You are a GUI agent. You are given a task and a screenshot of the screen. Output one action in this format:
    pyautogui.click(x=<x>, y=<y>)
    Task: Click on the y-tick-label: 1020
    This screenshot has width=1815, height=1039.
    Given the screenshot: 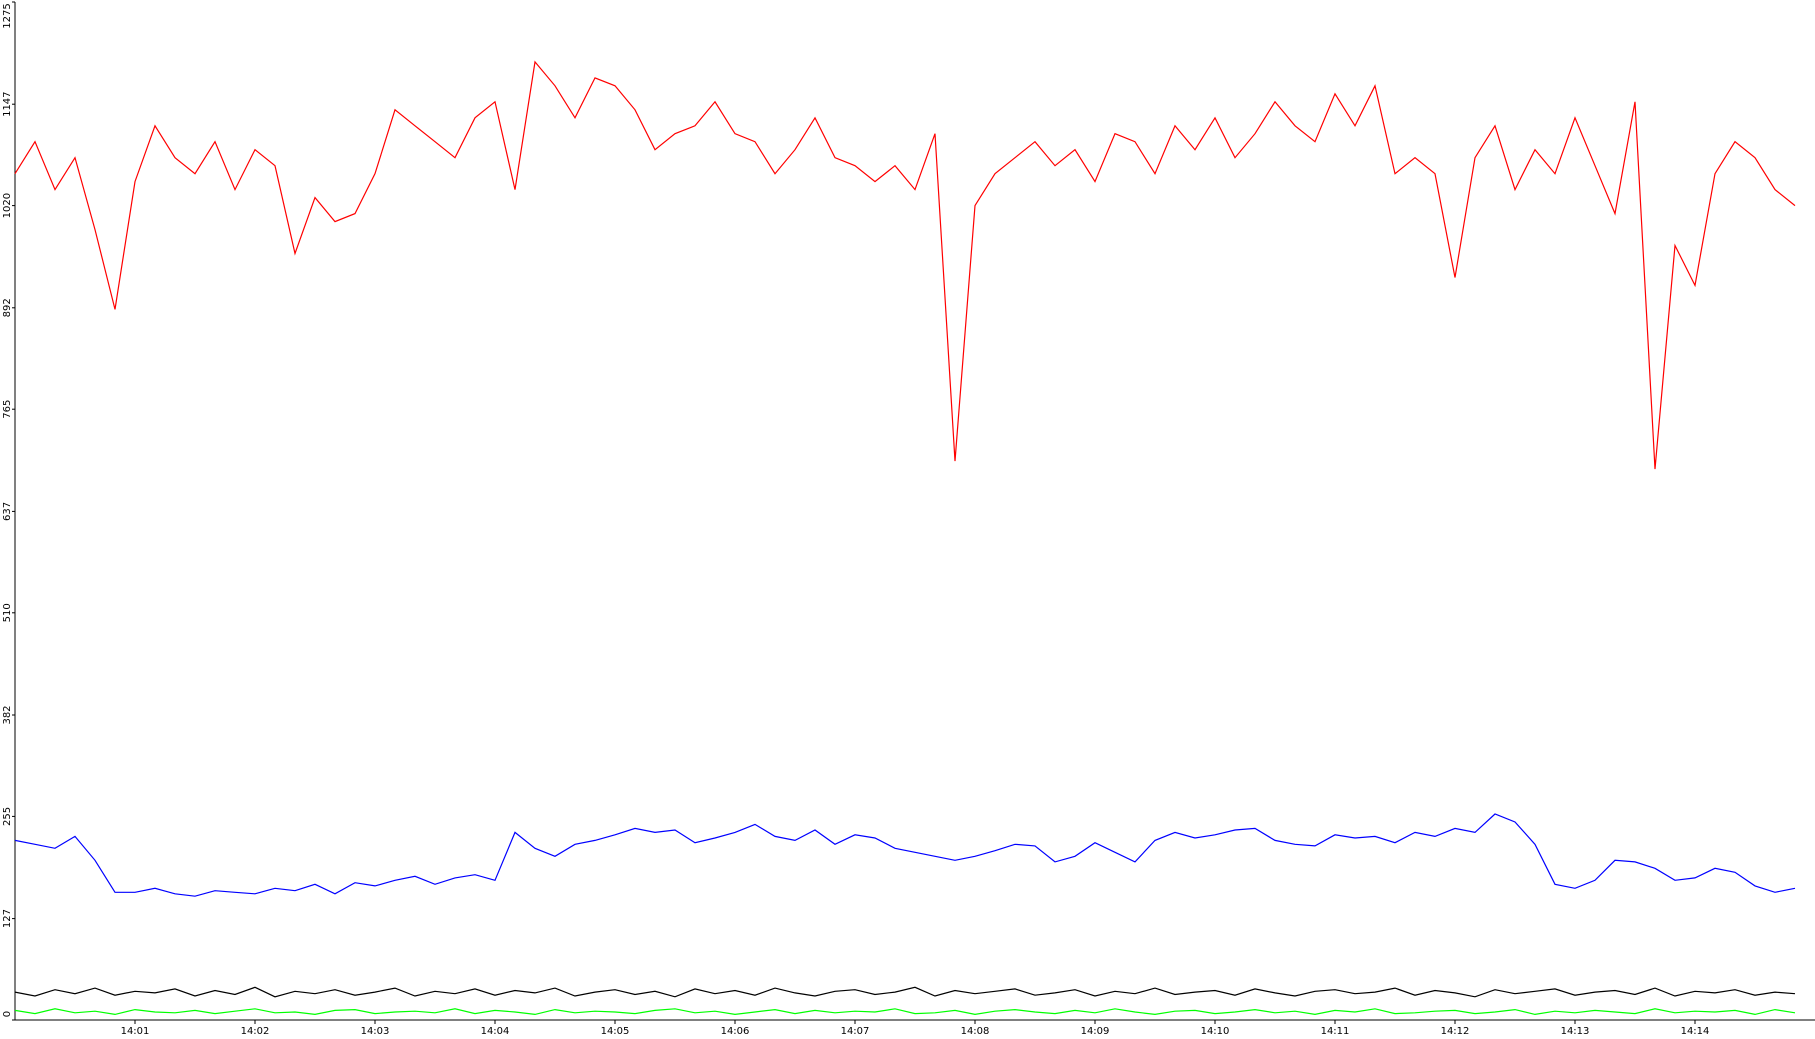 What is the action you would take?
    pyautogui.click(x=7, y=205)
    